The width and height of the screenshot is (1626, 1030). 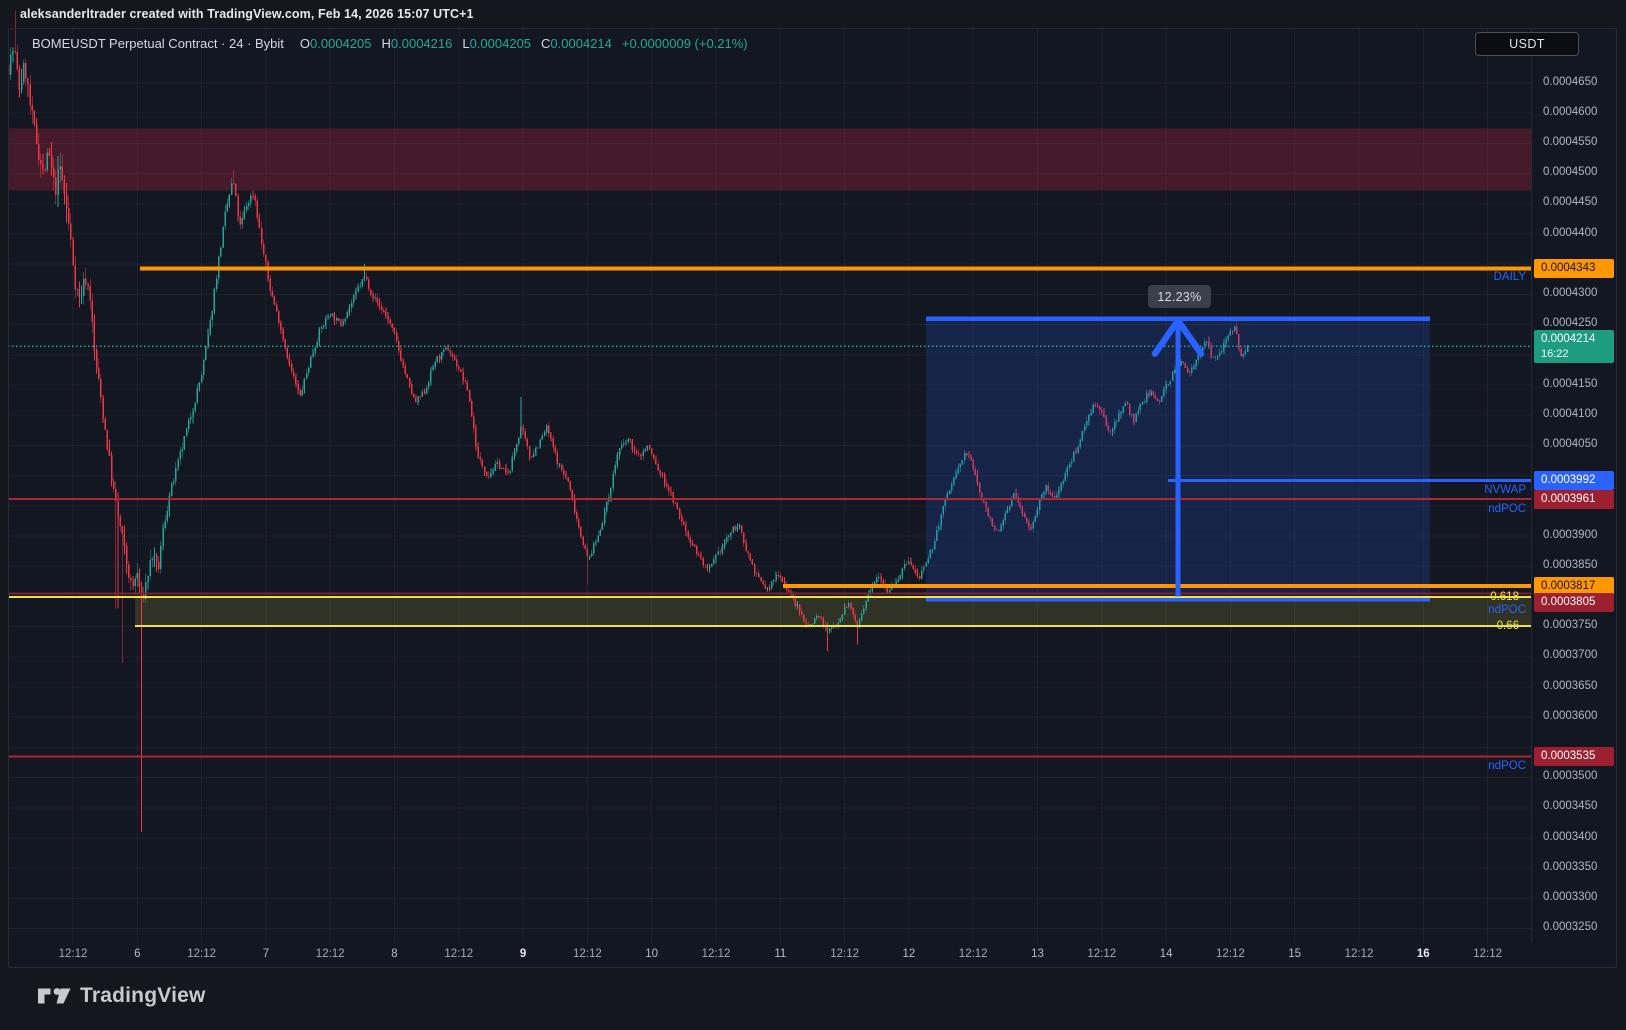 I want to click on price-axis-tick: 0.0003350, so click(x=1570, y=866).